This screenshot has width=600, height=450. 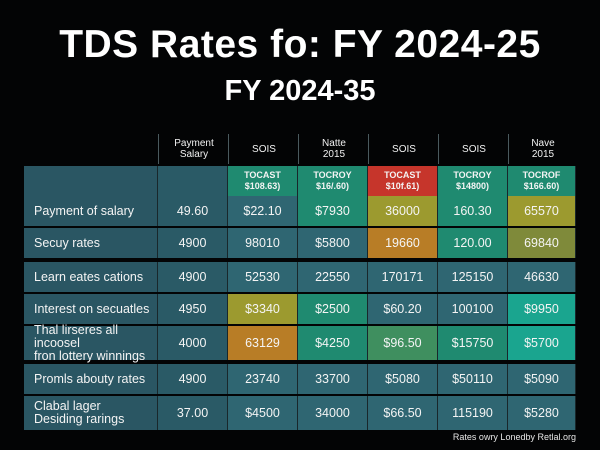 What do you see at coordinates (542, 211) in the screenshot?
I see `table-cell: 65570` at bounding box center [542, 211].